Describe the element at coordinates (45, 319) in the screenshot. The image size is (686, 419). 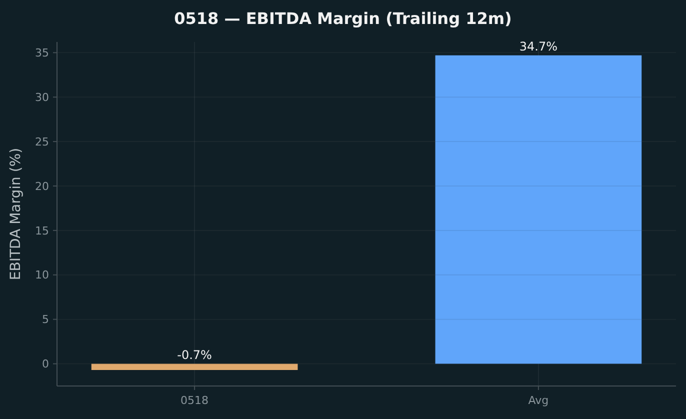
I see `y-tick-label: 5` at that location.